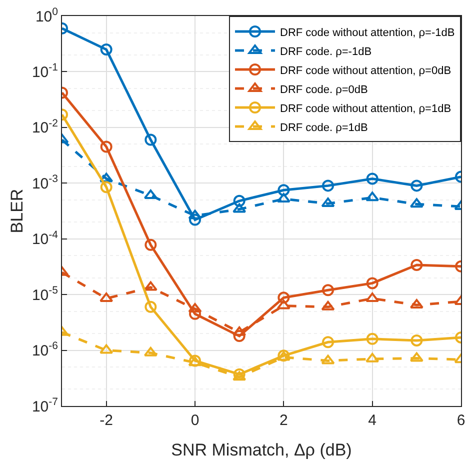 The image size is (471, 468). What do you see at coordinates (366, 108) in the screenshot?
I see `legend-label: DRF code without attention, ρ=1dB` at bounding box center [366, 108].